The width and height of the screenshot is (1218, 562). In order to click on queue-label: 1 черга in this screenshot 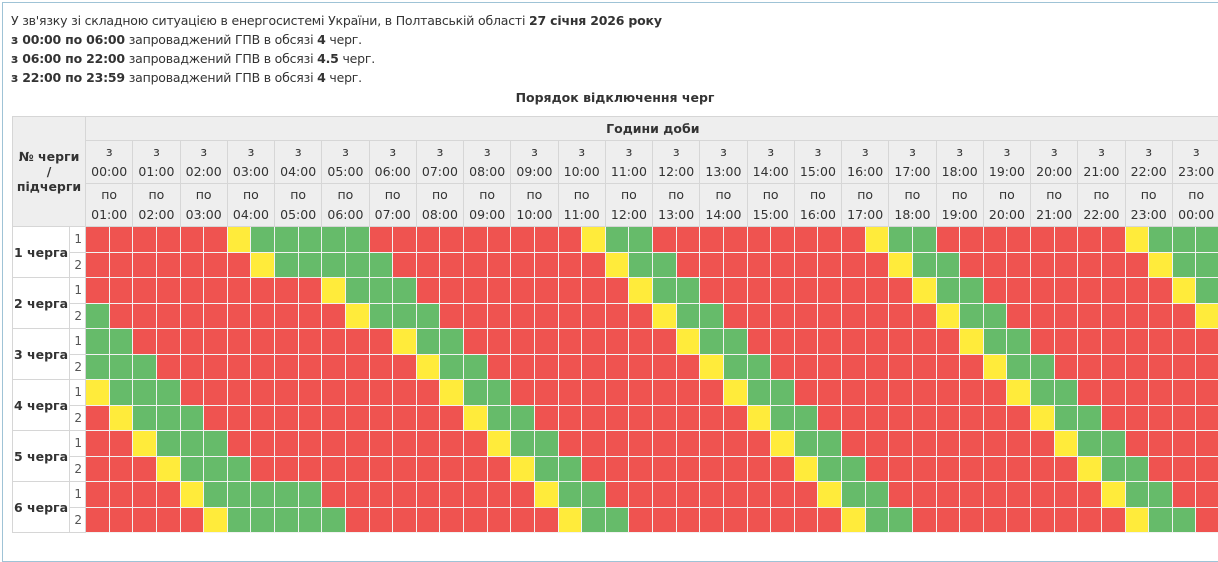, I will do `click(41, 252)`.